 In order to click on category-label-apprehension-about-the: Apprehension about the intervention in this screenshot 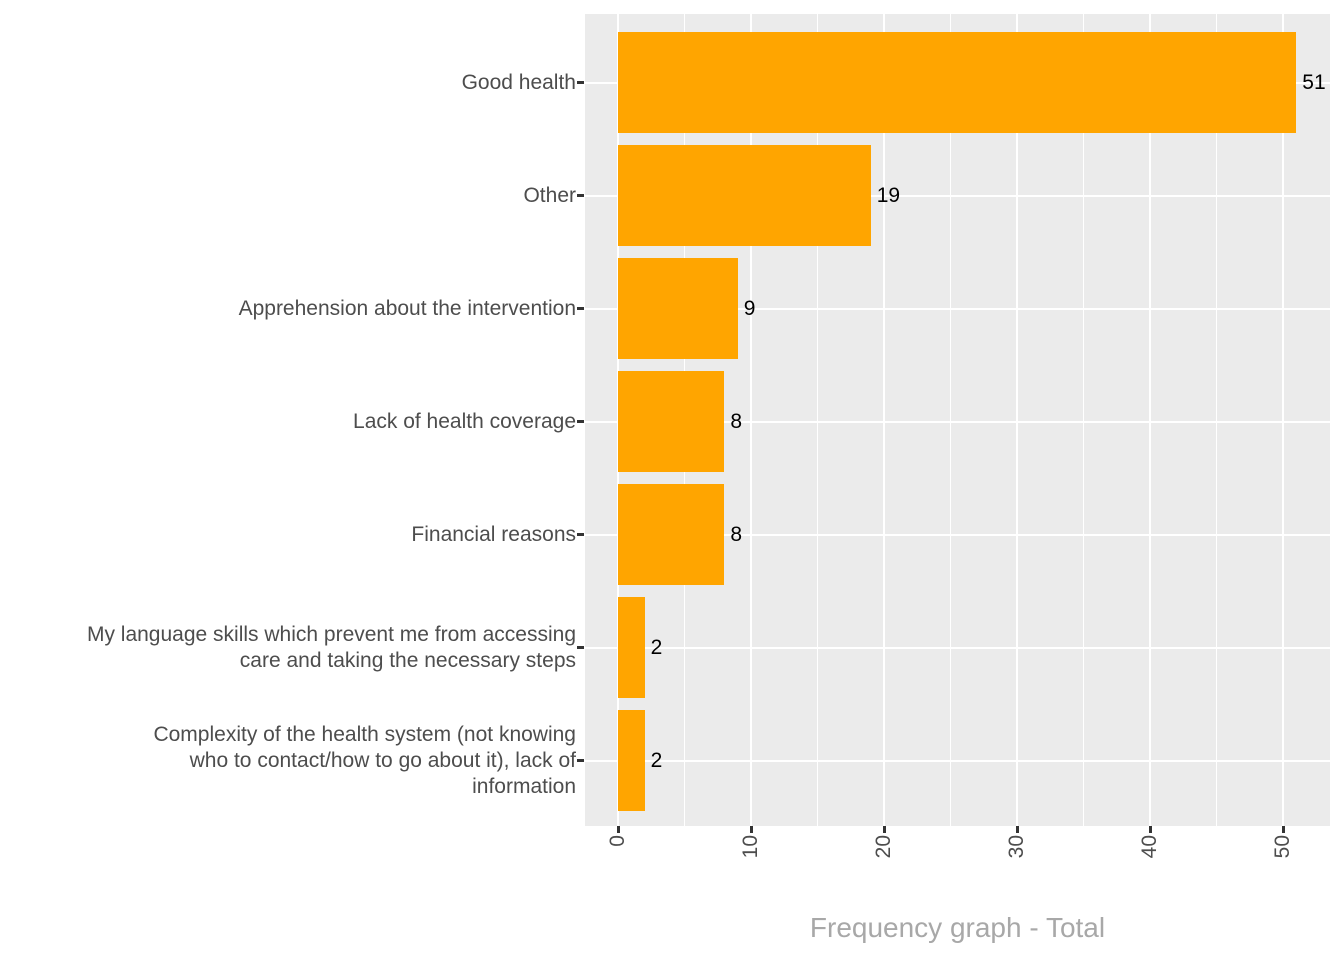, I will do `click(407, 308)`.